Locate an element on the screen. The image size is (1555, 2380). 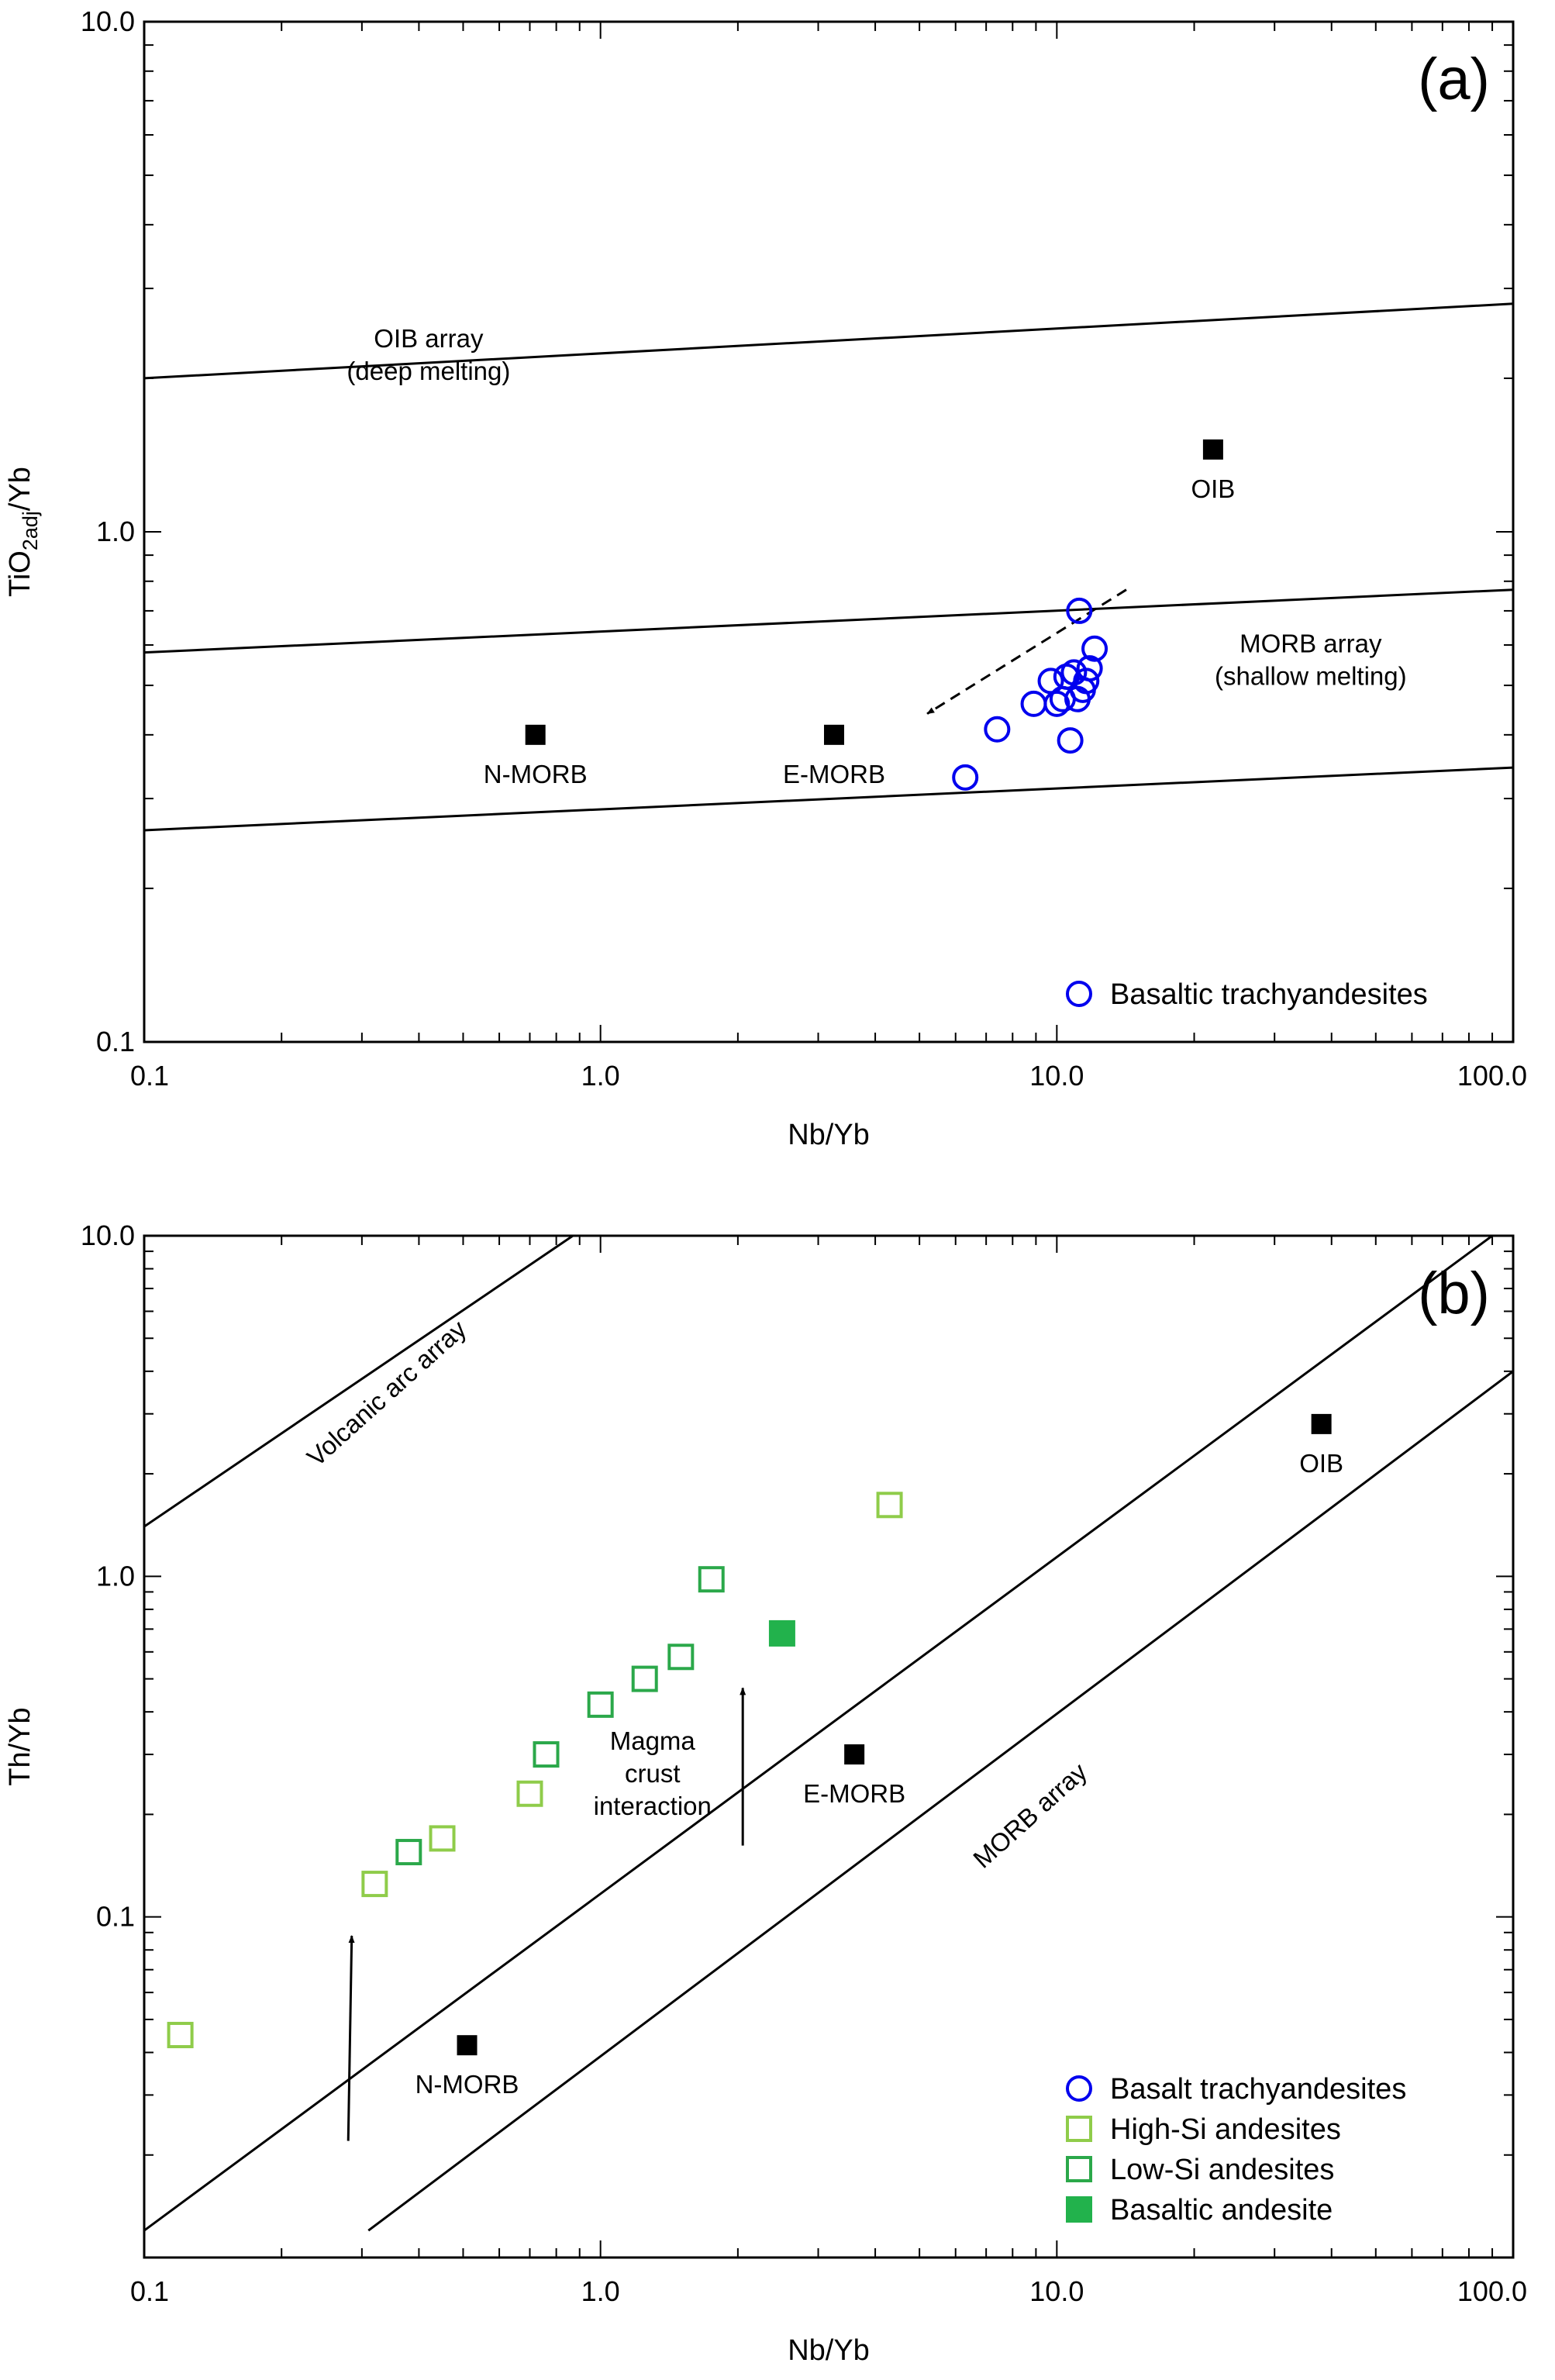
legend-label: High-Si andesites is located at coordinates (1225, 2129).